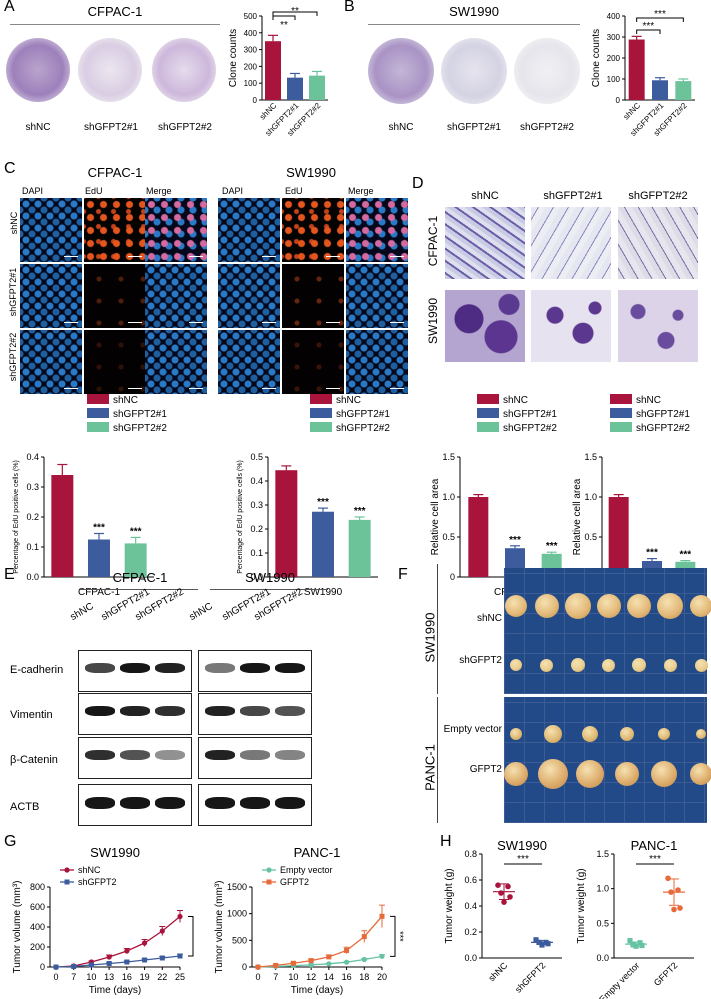  I want to click on y-tick-label: 0.6, so click(470, 880).